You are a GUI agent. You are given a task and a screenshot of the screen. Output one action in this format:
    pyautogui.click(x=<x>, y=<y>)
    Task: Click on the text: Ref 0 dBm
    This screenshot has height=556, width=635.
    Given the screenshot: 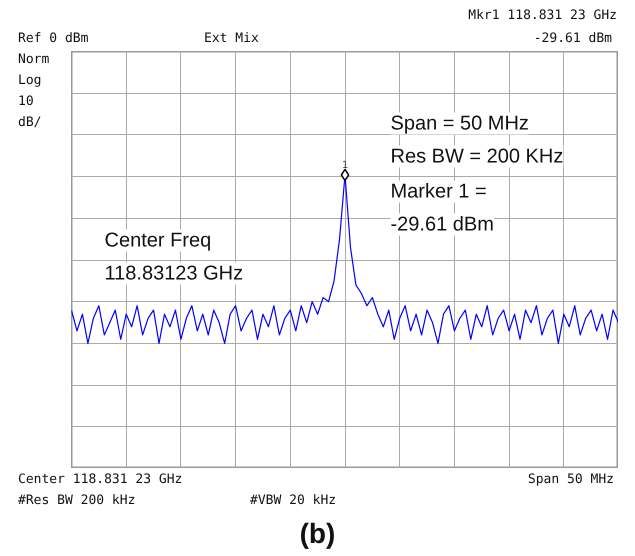 What is the action you would take?
    pyautogui.click(x=53, y=39)
    